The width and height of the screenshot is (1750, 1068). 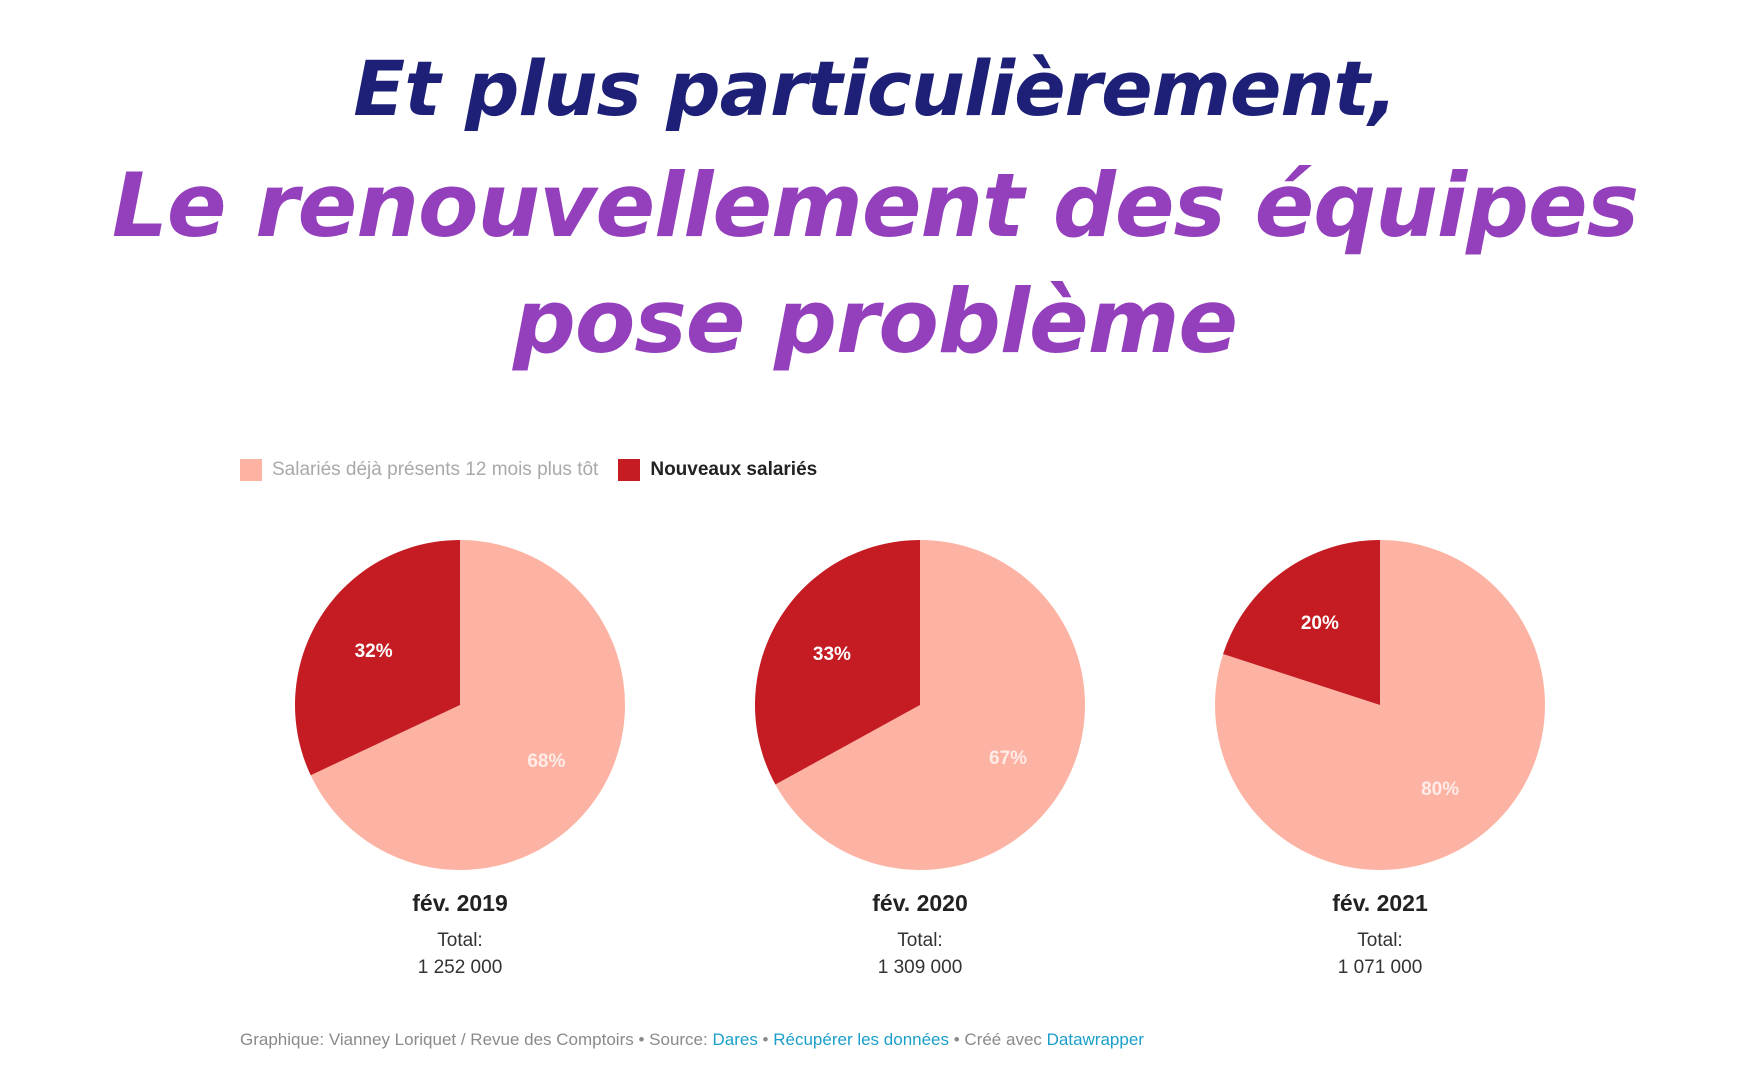 I want to click on pie-total-value-2021: 1 071 000, so click(x=1380, y=967).